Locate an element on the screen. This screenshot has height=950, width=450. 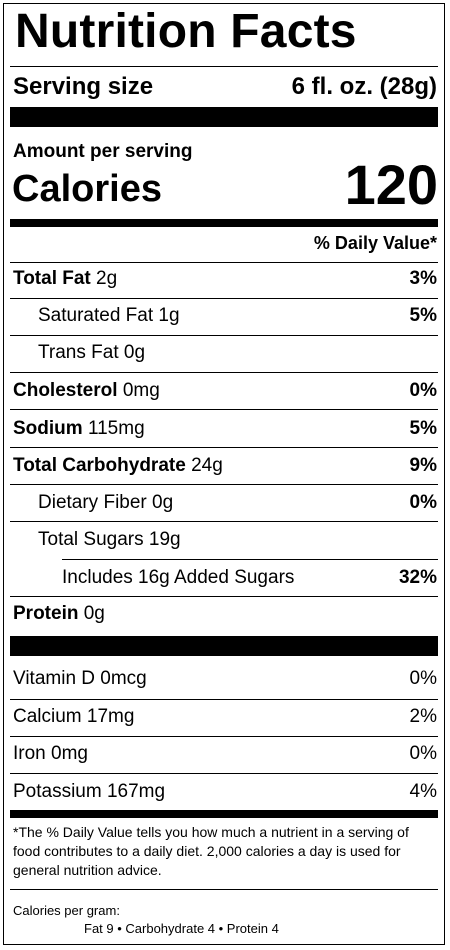
nutrient-row-cholesterol: Cholesterol 0mg is located at coordinates (86, 391).